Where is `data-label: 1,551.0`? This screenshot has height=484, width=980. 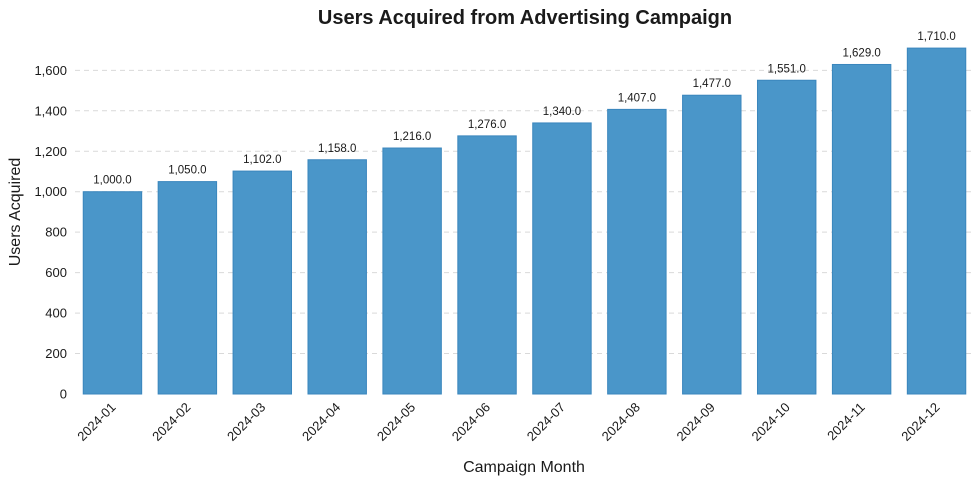 data-label: 1,551.0 is located at coordinates (787, 69).